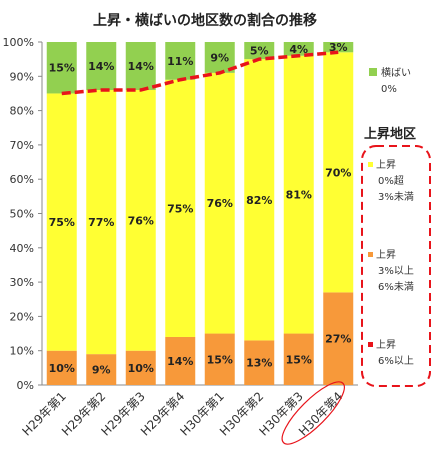 This screenshot has height=463, width=437. I want to click on y-tick-label: 30%, so click(22, 282).